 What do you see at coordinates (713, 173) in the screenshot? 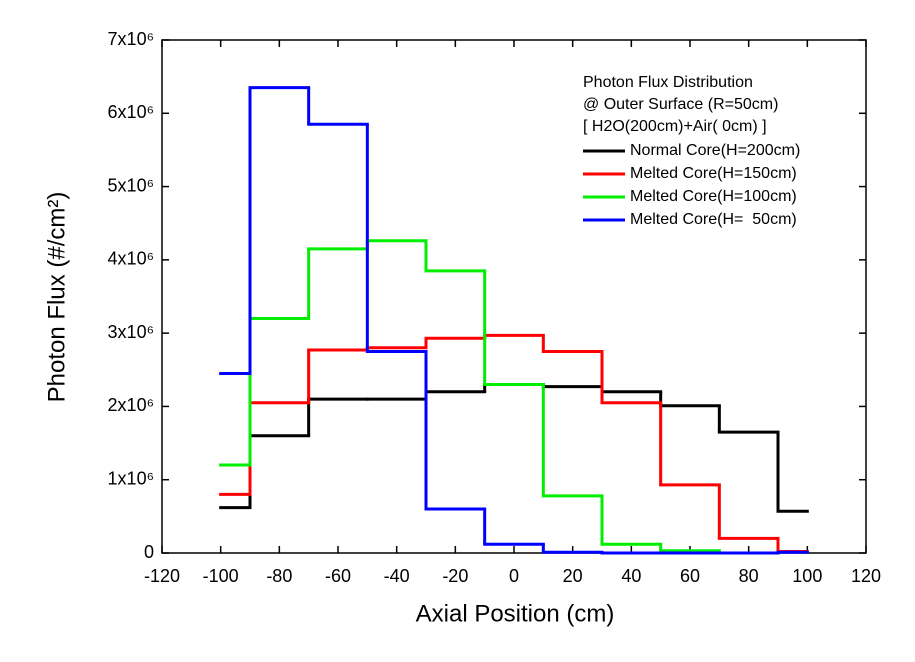
I see `legend-label: Melted Core(H=150cm)` at bounding box center [713, 173].